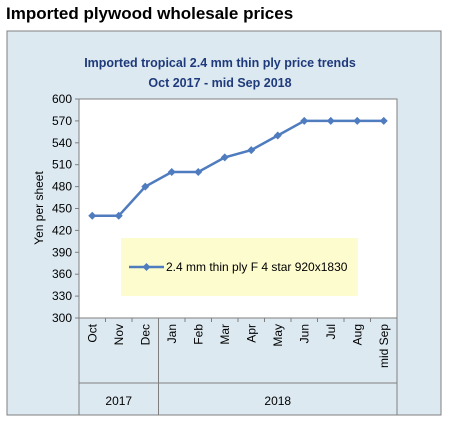  Describe the element at coordinates (62, 274) in the screenshot. I see `y-tick-label: 360` at that location.